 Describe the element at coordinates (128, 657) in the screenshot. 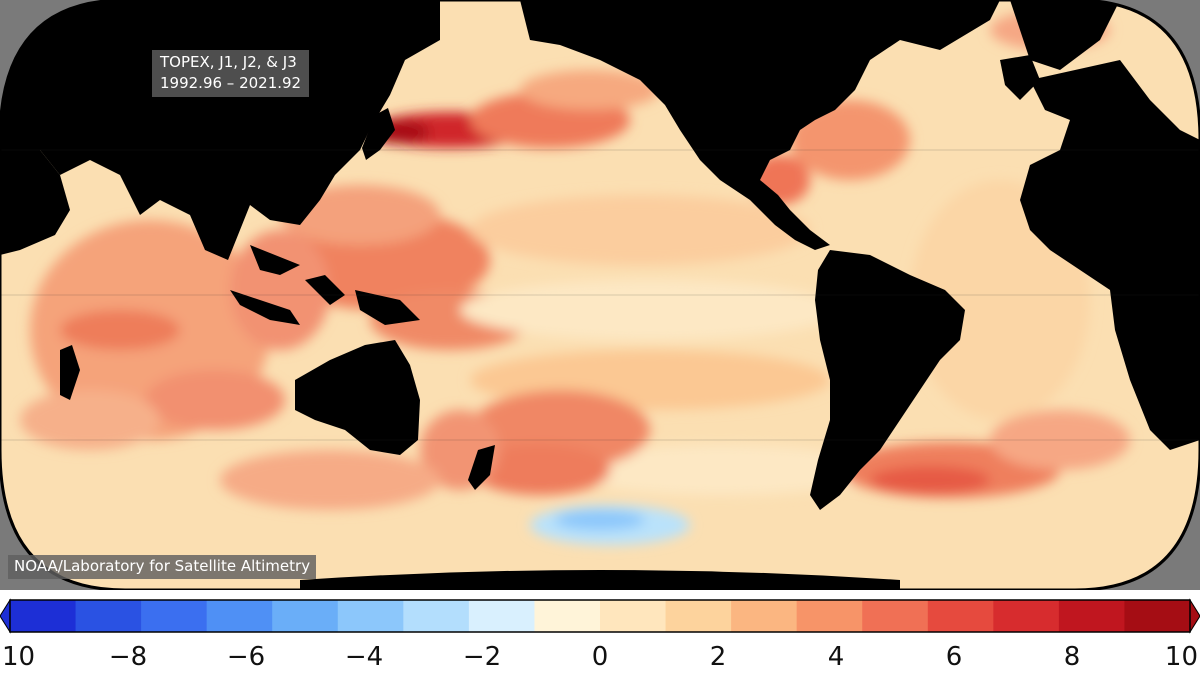

I see `colorbar-tick-label: −8` at that location.